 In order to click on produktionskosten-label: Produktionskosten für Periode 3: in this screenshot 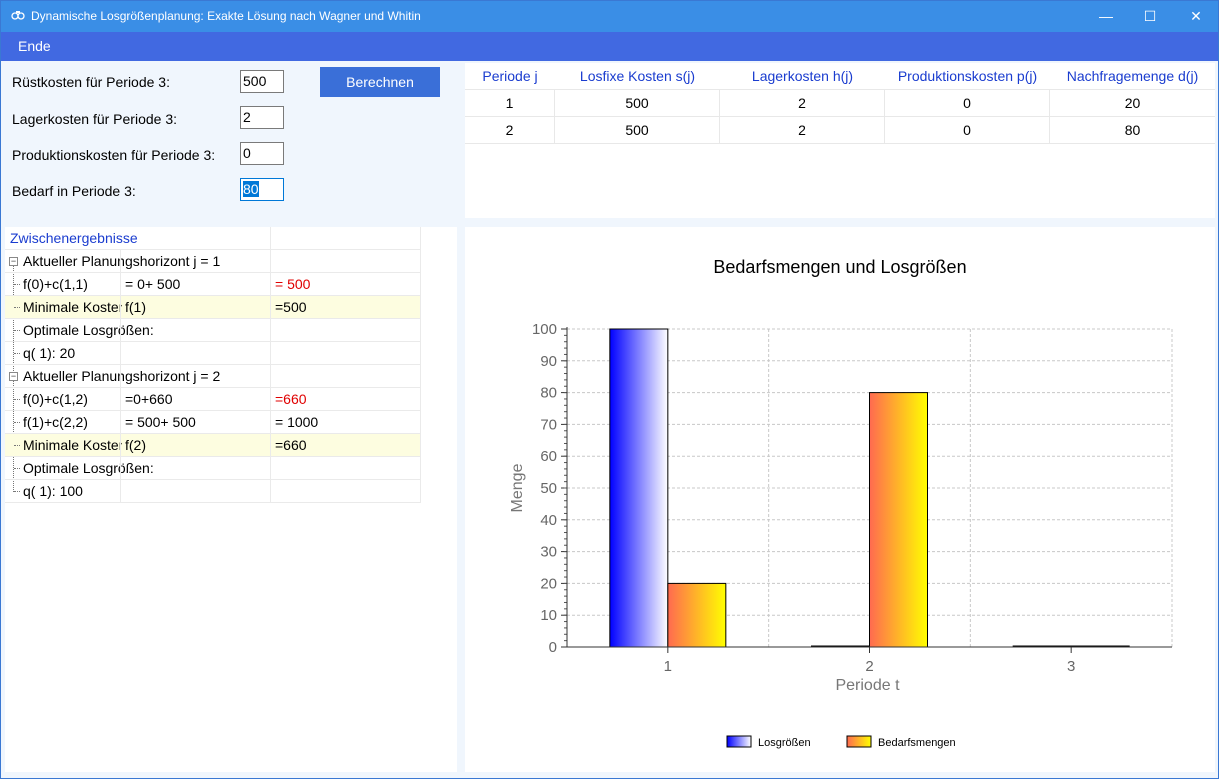, I will do `click(114, 155)`.